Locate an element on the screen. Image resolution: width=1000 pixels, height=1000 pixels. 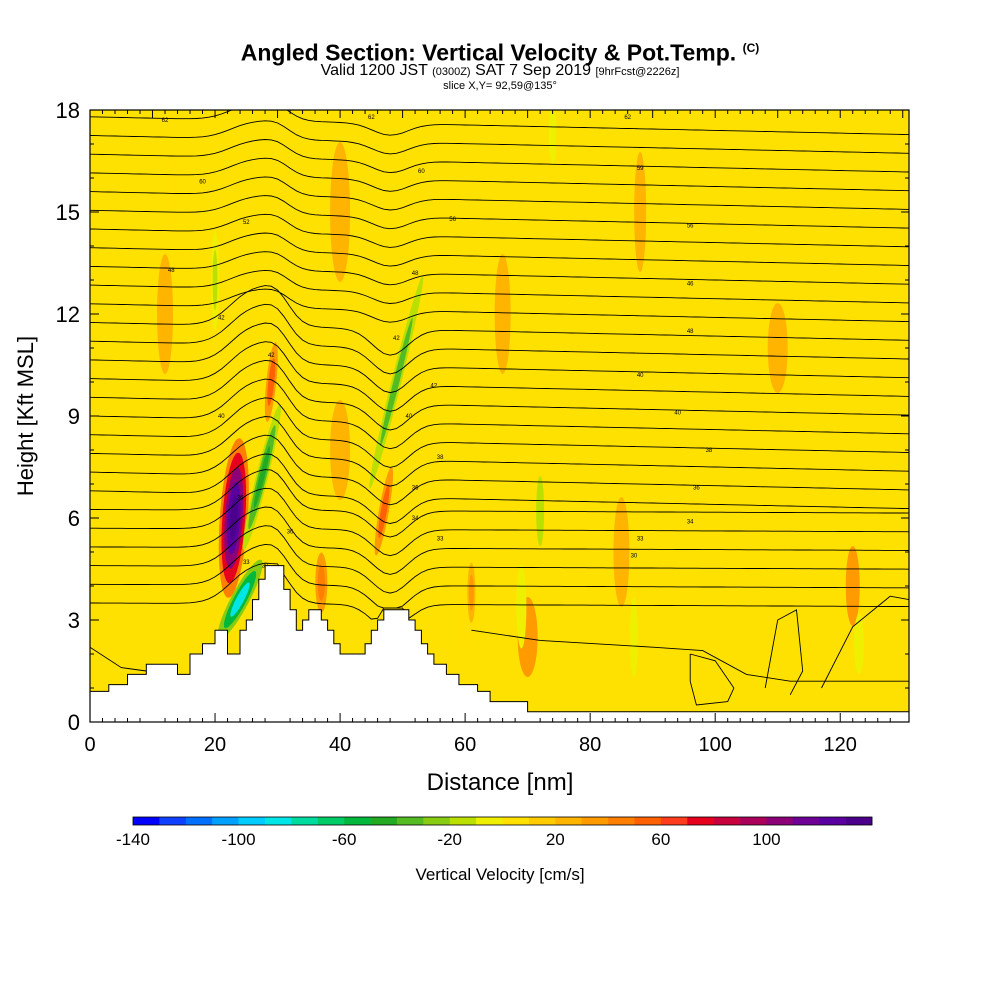
x-tick-label: 100 is located at coordinates (715, 745).